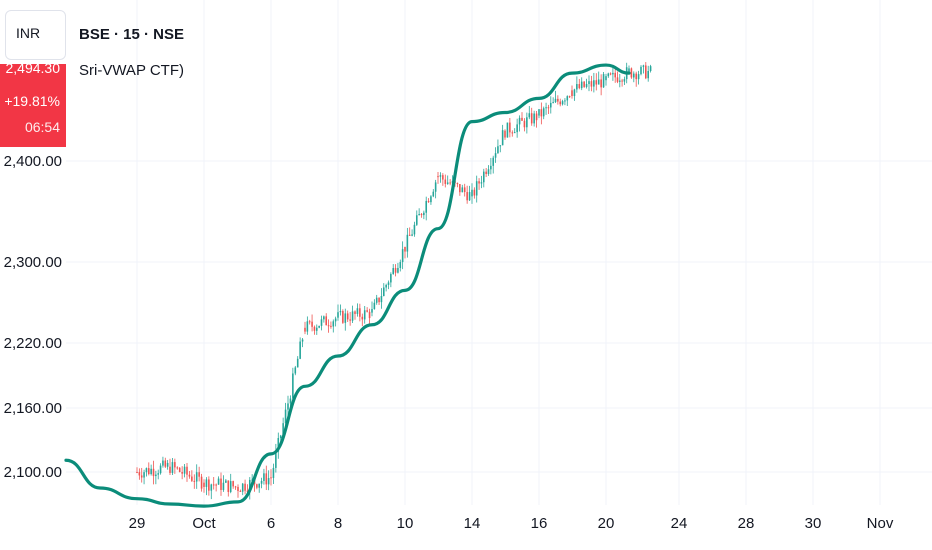  Describe the element at coordinates (539, 523) in the screenshot. I see `x-tick-label: 16` at that location.